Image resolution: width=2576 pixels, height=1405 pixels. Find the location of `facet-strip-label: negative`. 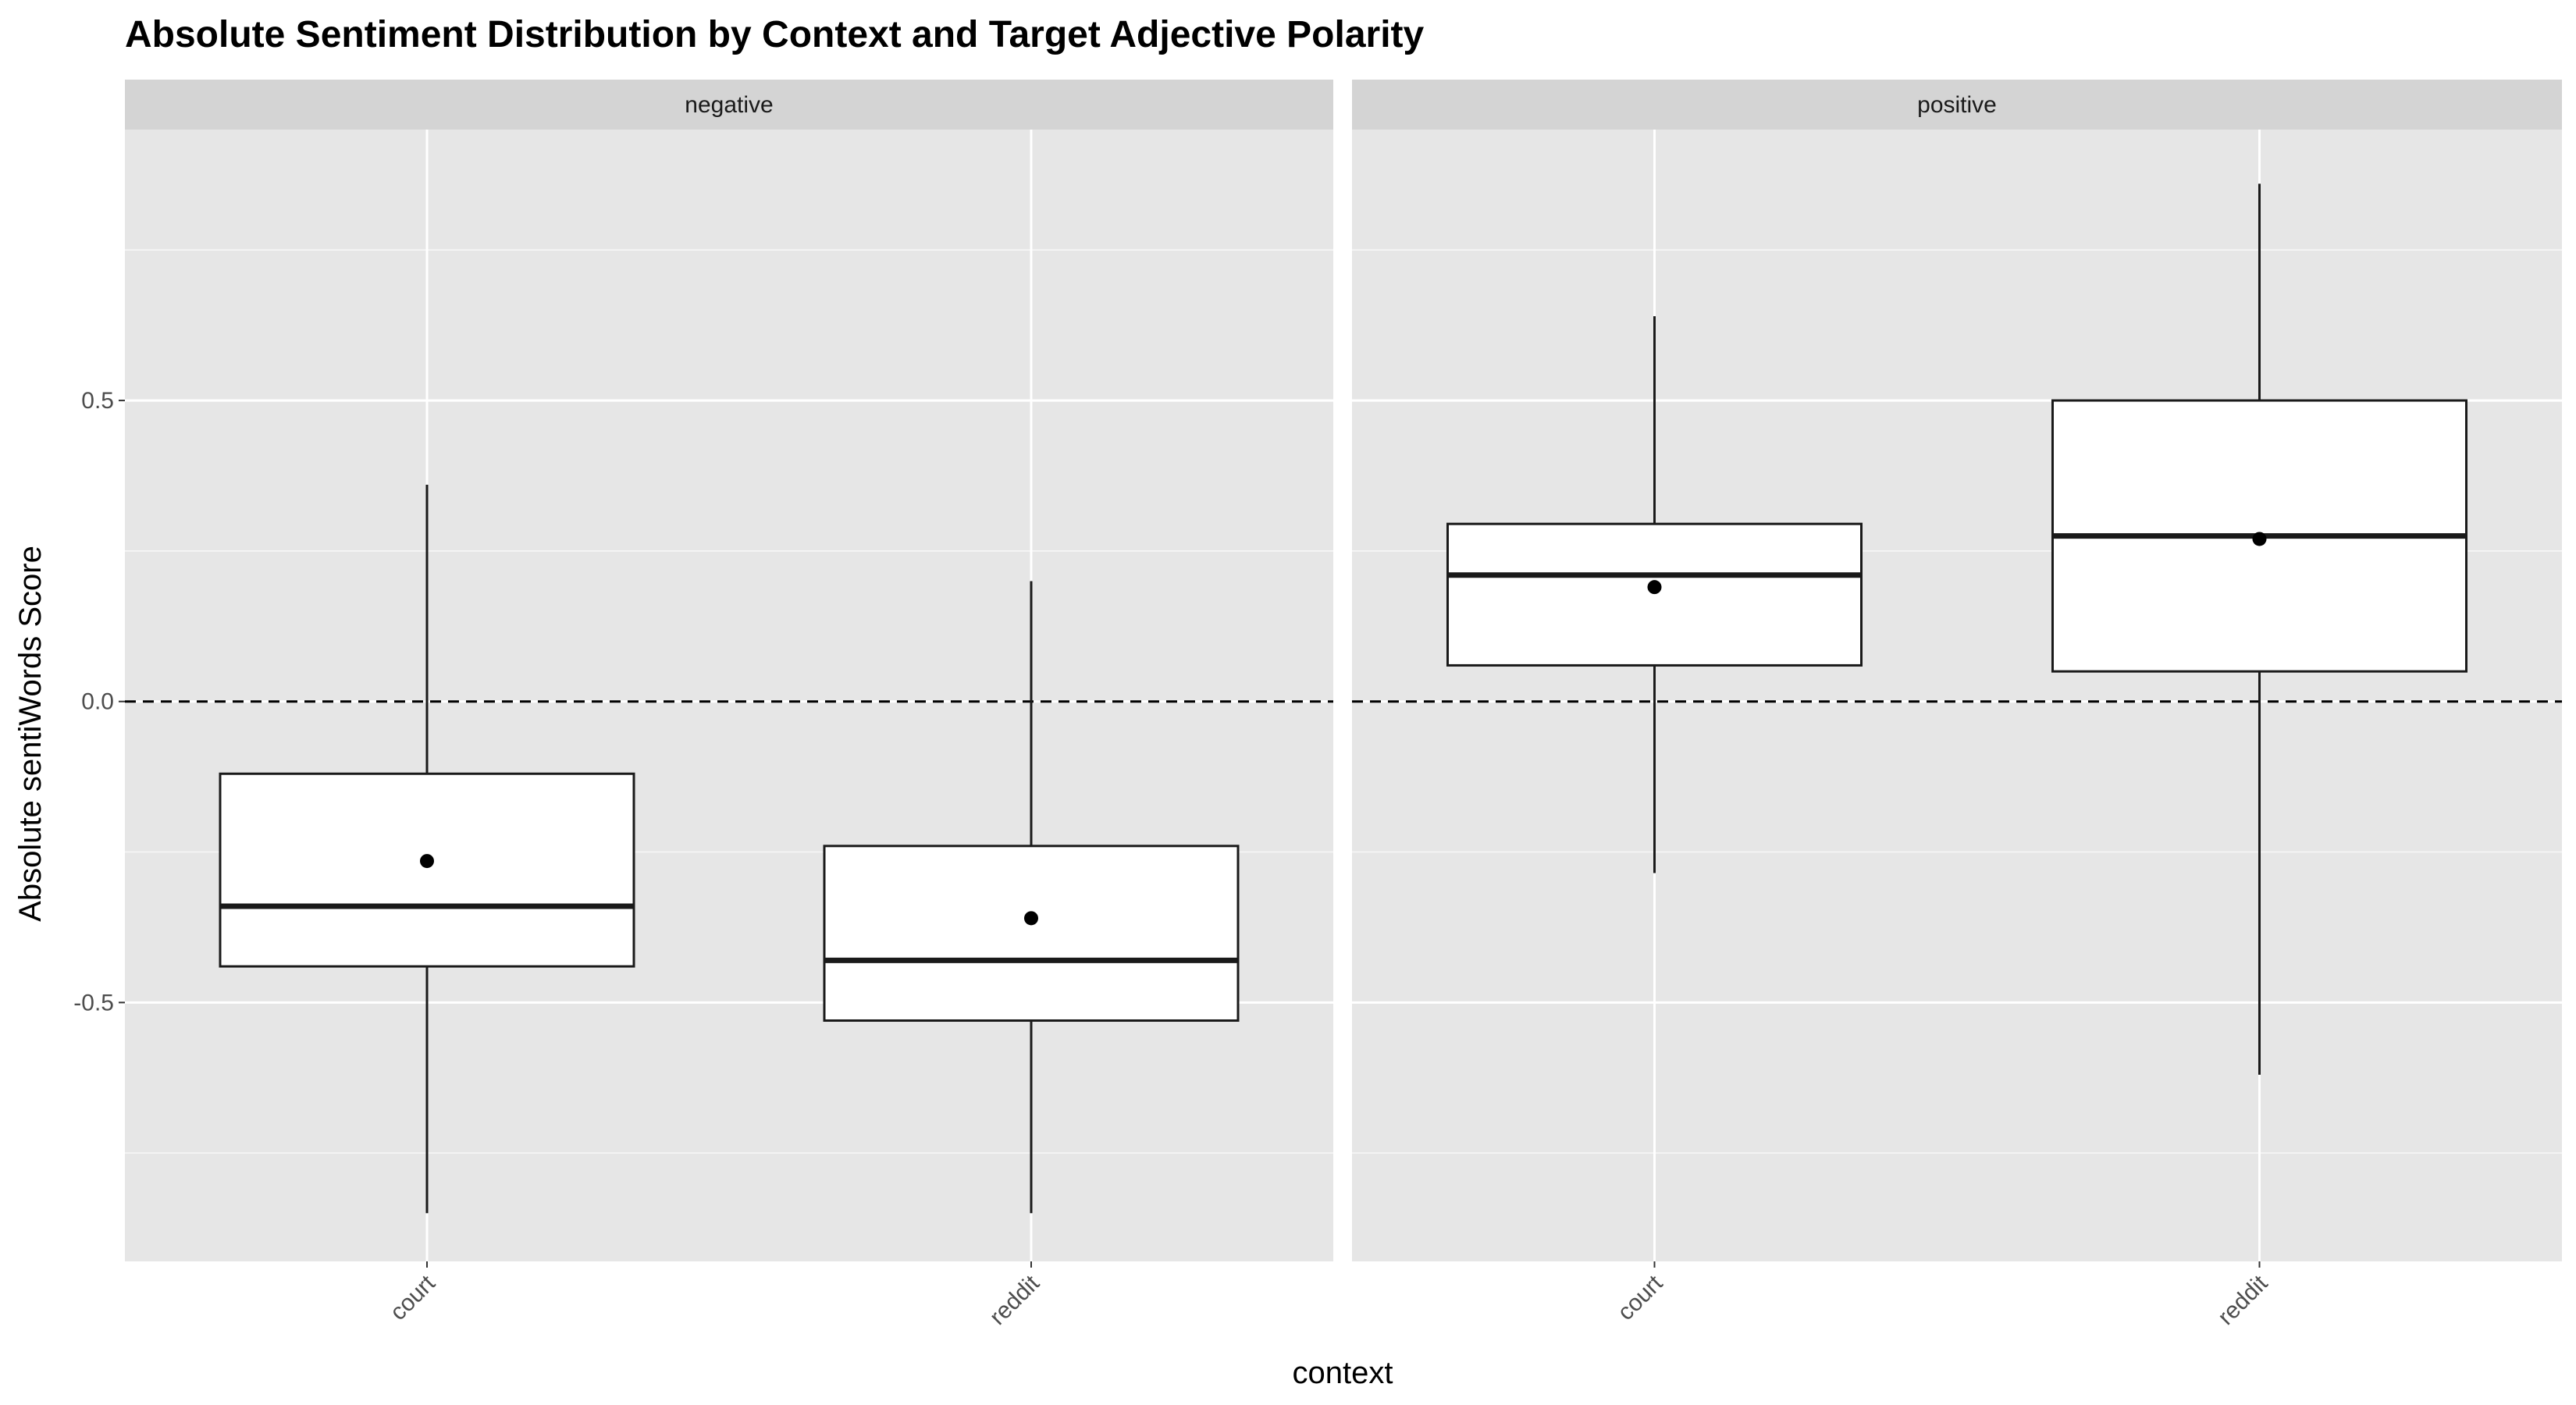

facet-strip-label: negative is located at coordinates (729, 105).